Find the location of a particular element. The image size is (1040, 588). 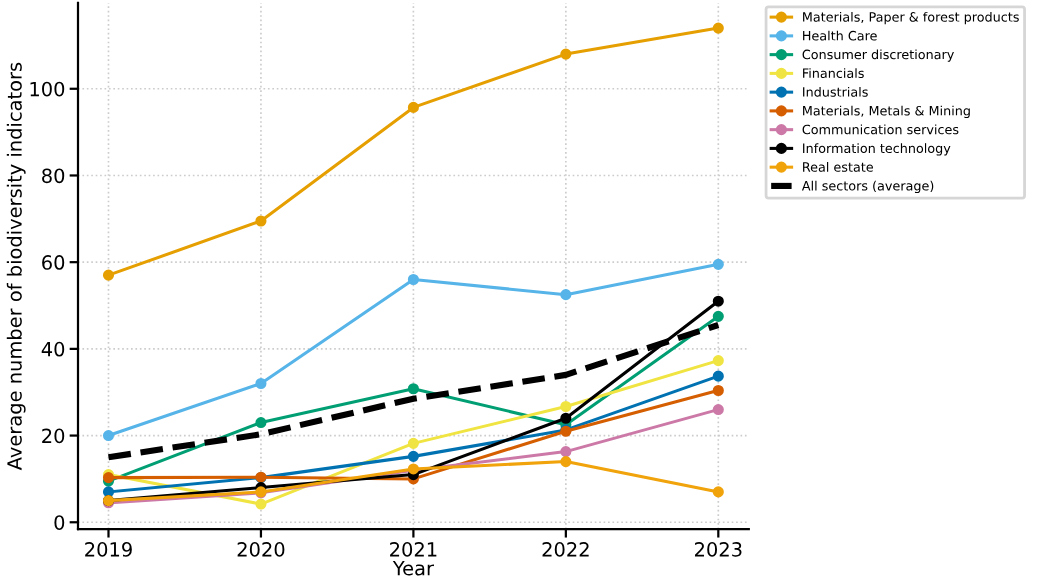

y-tick-label: 20 is located at coordinates (53, 436).